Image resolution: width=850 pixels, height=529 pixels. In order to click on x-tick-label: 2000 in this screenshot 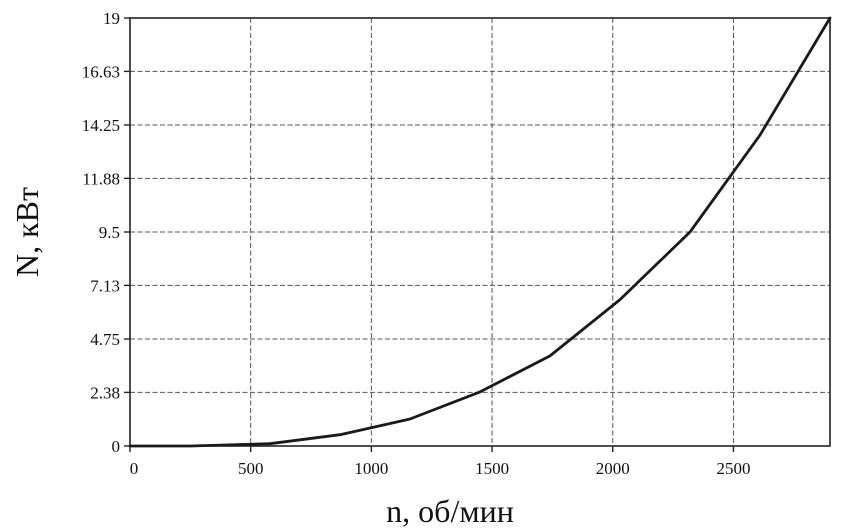, I will do `click(613, 468)`.